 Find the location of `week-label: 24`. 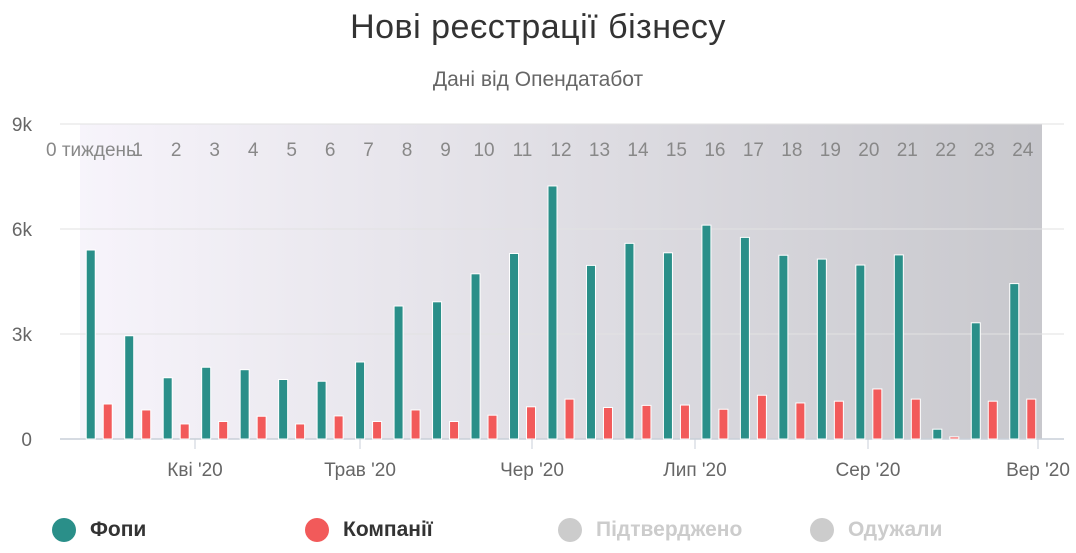

week-label: 24 is located at coordinates (1023, 150).